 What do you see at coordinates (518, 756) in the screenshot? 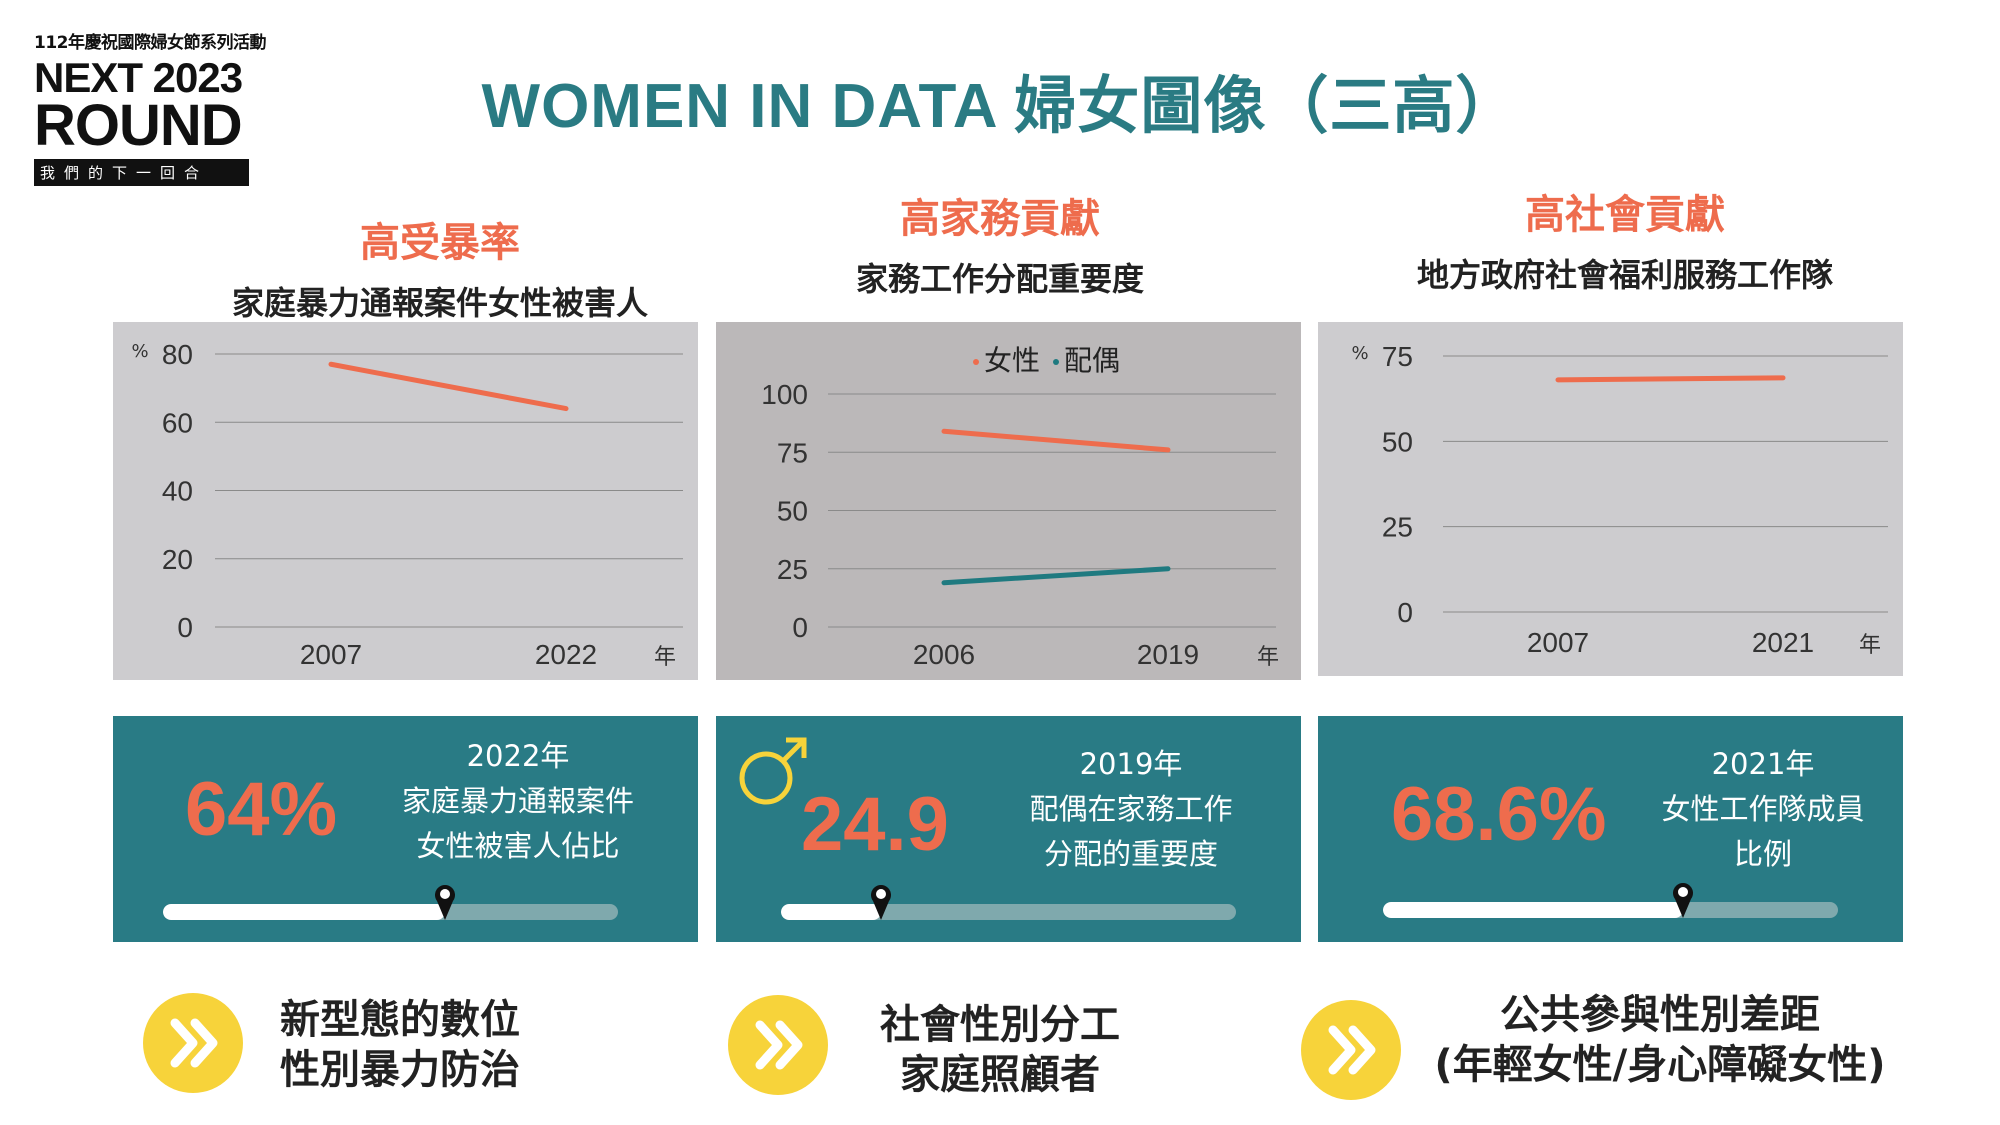
I see `stat-year: 2022年` at bounding box center [518, 756].